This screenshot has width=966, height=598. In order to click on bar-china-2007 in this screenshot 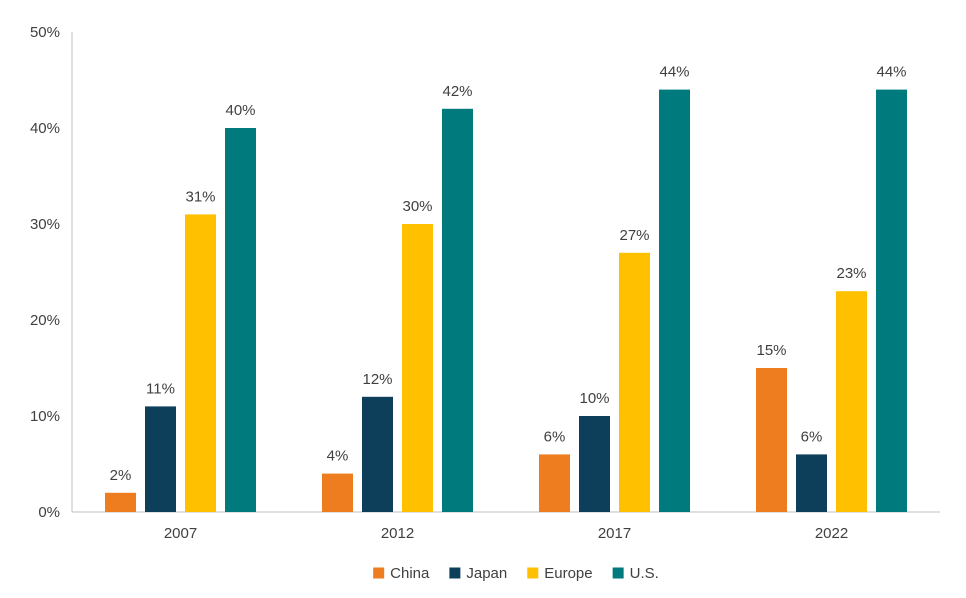, I will do `click(120, 502)`.